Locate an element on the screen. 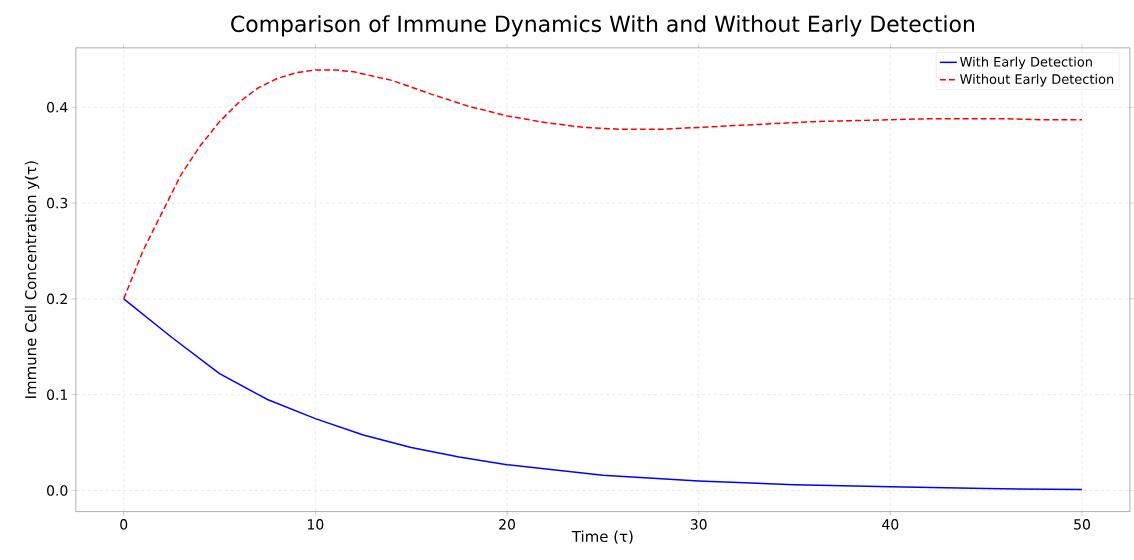  y-tick-label: 0.2 is located at coordinates (57, 298).